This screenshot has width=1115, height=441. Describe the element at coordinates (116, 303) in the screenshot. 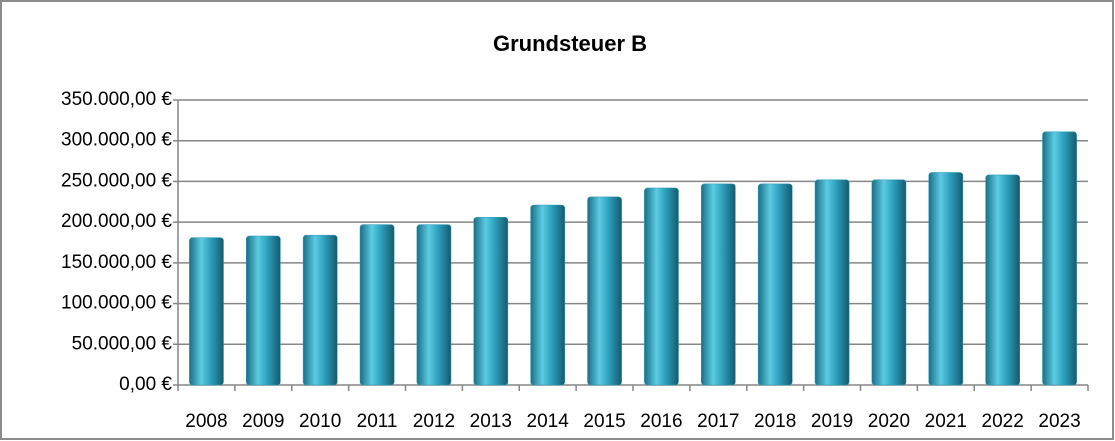

I see `y-tick-label: 100.000,00 €` at that location.